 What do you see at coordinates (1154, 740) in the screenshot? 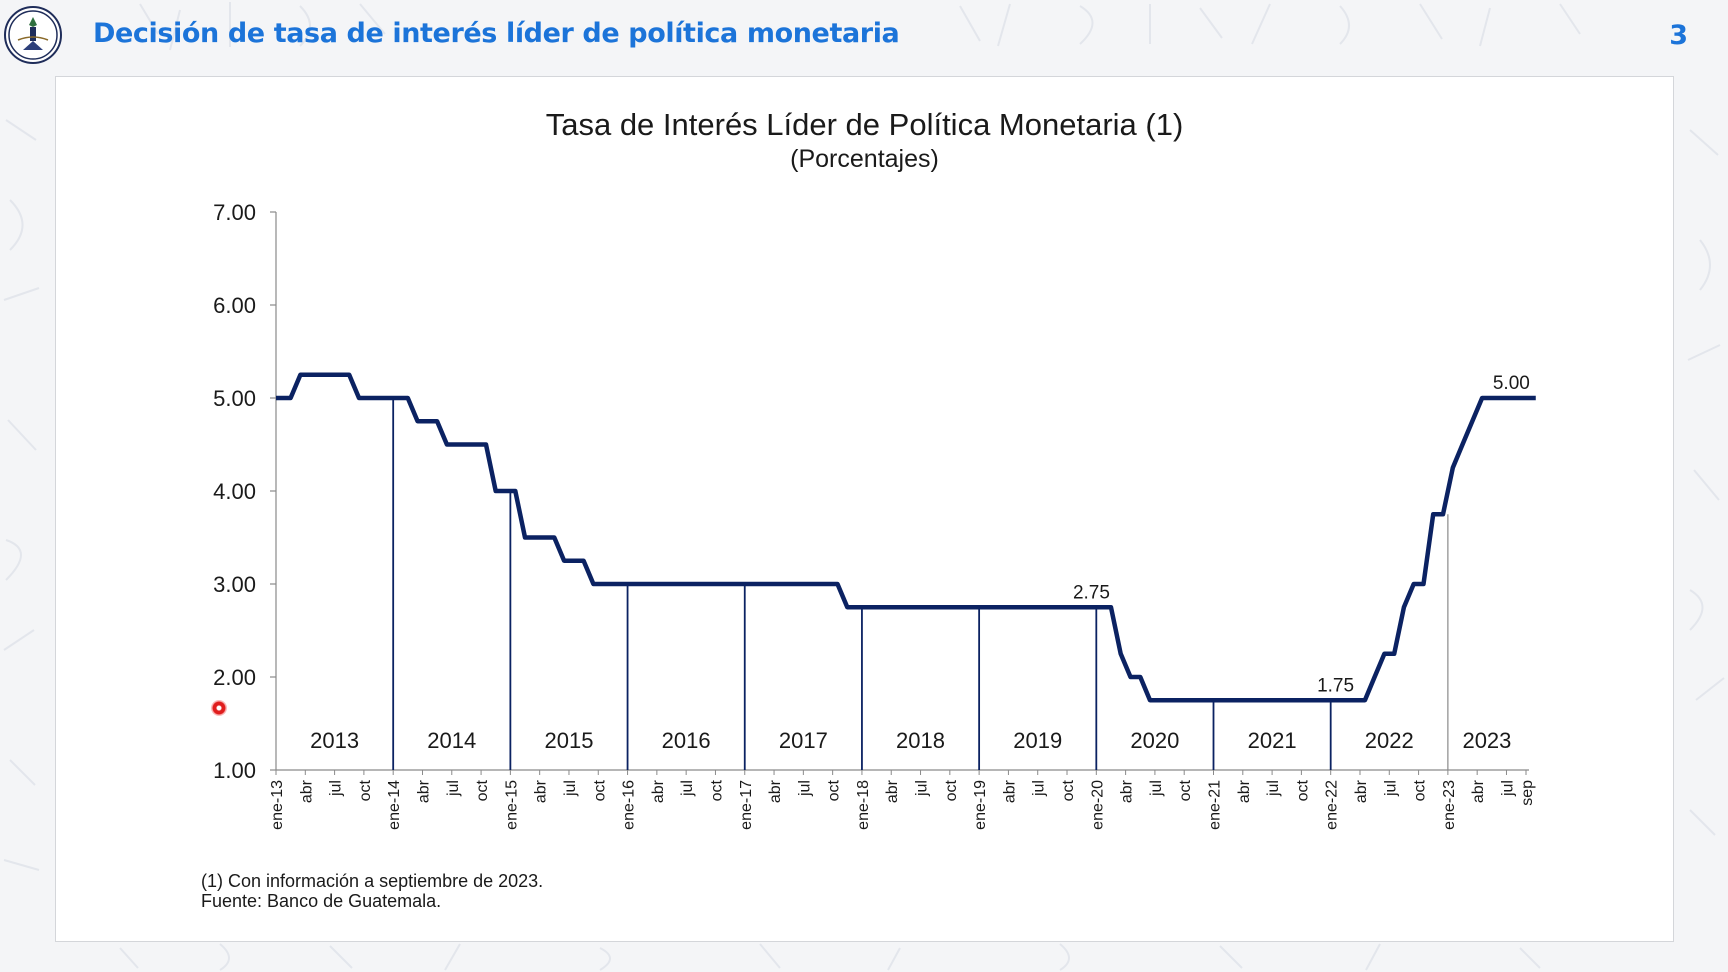
I see `year-label: 2020` at bounding box center [1154, 740].